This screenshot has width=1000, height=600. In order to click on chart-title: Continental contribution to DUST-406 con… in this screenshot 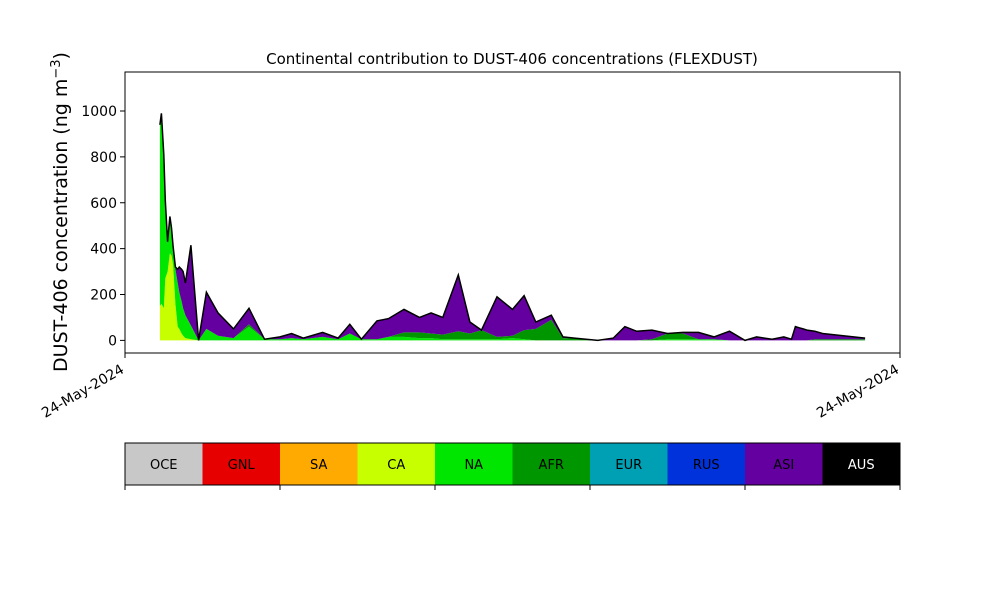, I will do `click(512, 59)`.